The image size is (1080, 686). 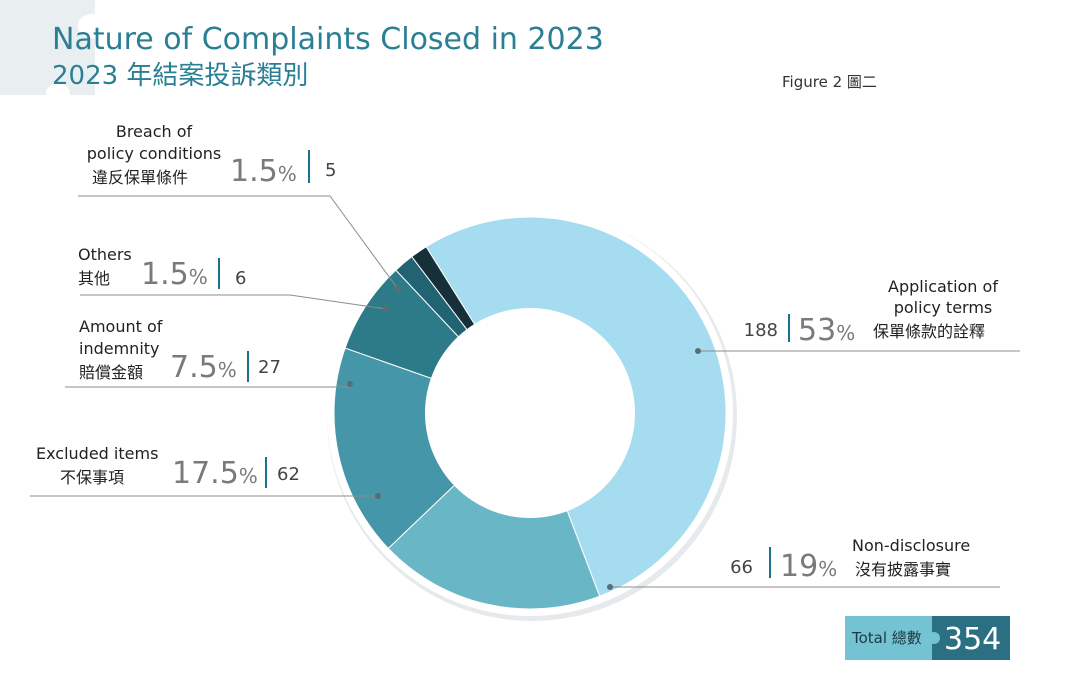 What do you see at coordinates (761, 330) in the screenshot?
I see `label-application-count: 188` at bounding box center [761, 330].